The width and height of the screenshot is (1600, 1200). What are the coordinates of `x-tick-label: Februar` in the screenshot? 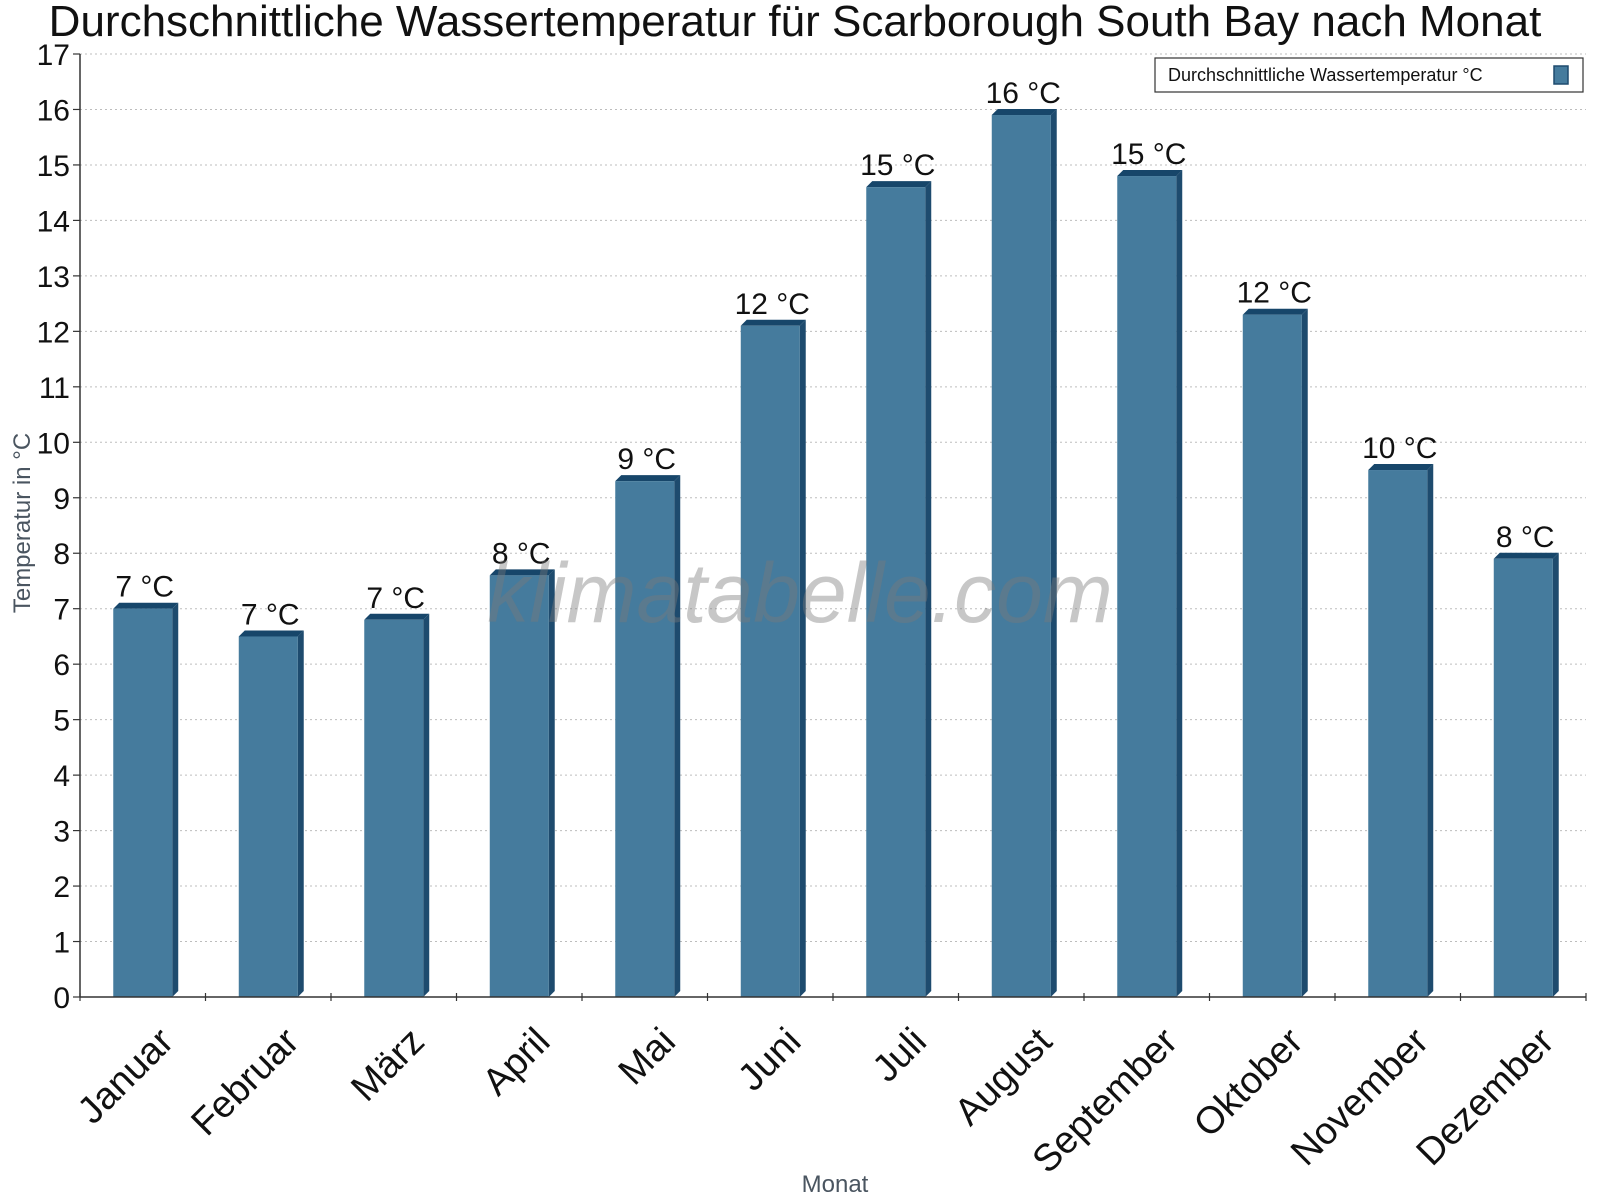 It's located at (245, 1082).